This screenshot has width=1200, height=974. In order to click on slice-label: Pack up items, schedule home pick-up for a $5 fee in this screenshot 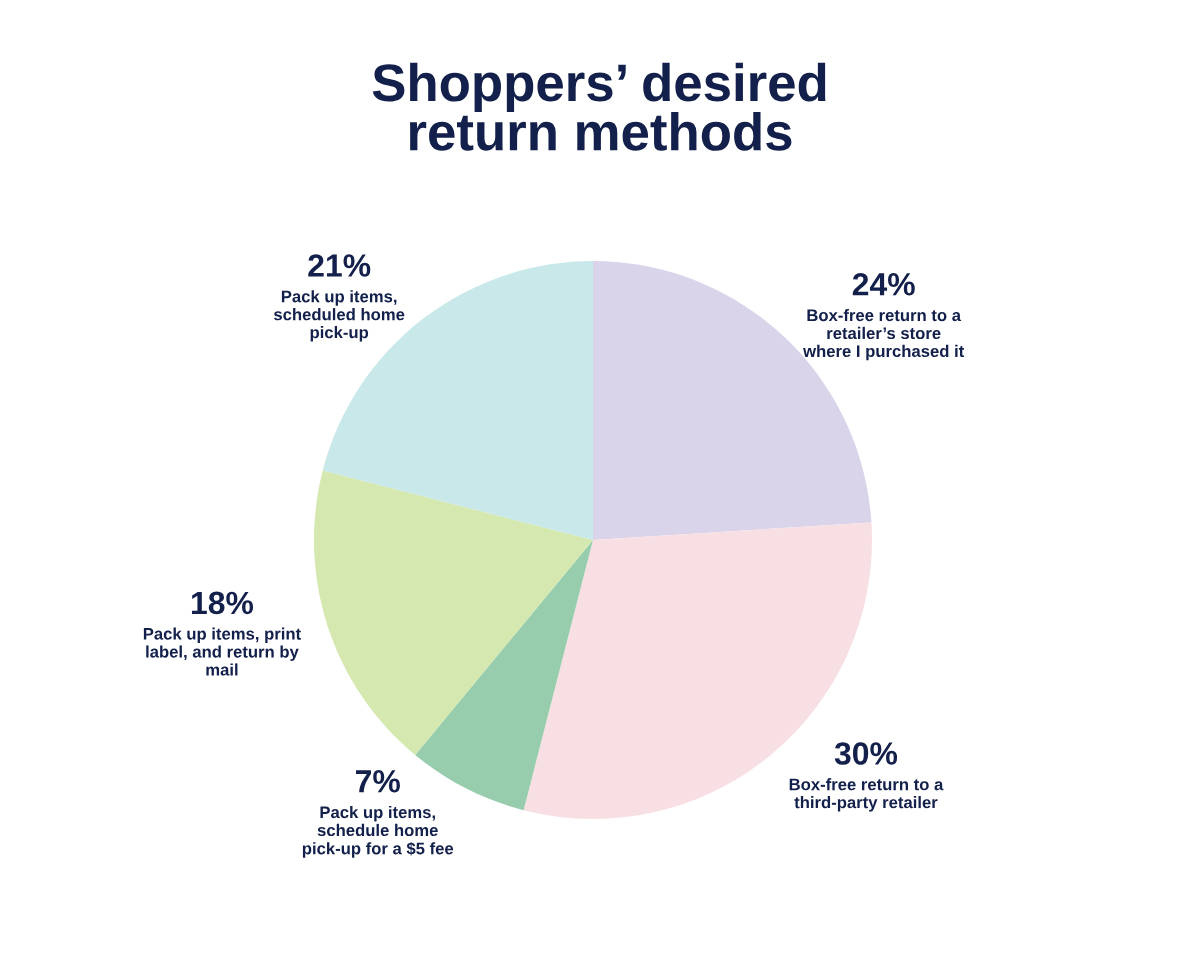, I will do `click(378, 831)`.